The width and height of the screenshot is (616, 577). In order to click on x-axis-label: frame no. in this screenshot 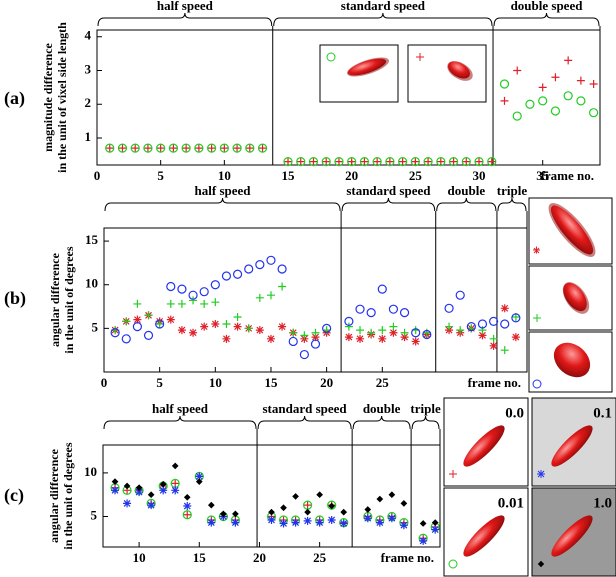, I will do `click(567, 175)`.